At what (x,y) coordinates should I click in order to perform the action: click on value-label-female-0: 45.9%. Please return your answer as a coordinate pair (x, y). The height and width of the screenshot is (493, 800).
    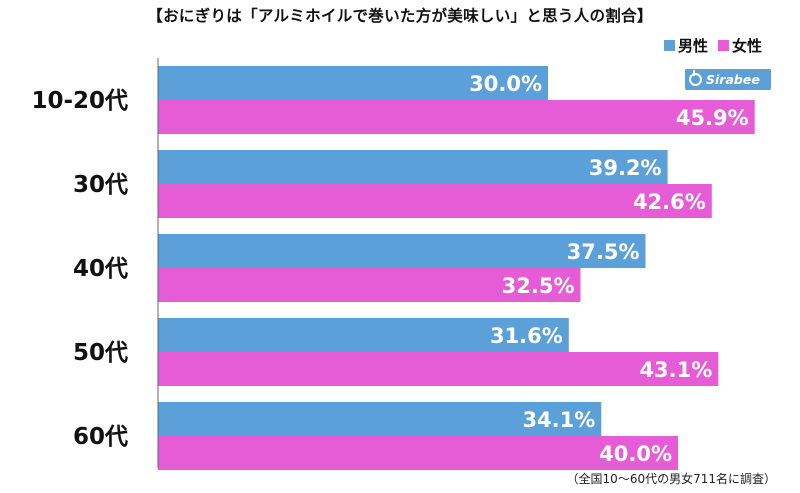
    Looking at the image, I should click on (712, 118).